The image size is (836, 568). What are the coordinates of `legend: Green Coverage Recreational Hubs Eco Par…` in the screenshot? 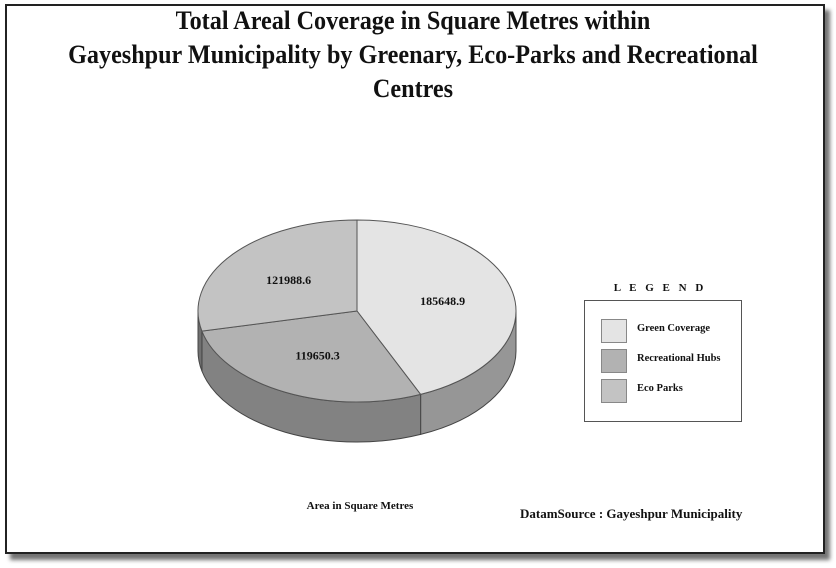 It's located at (663, 361).